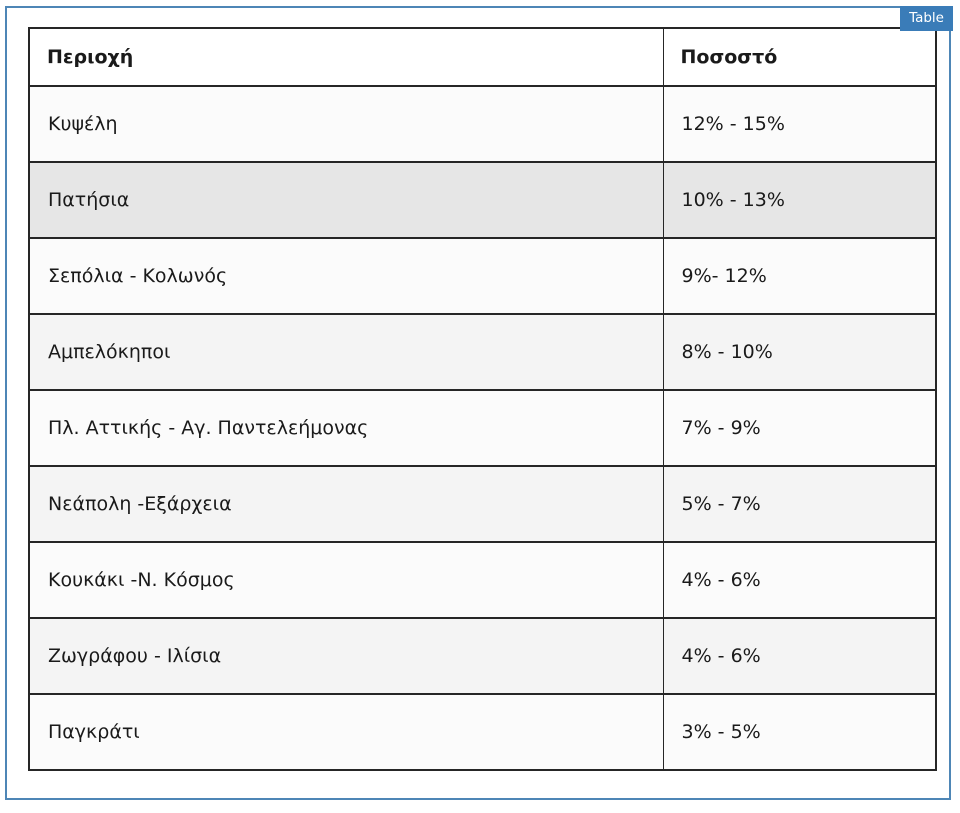 The height and width of the screenshot is (813, 960). What do you see at coordinates (346, 276) in the screenshot?
I see `region-cell: Σεπόλια - Κολωνός` at bounding box center [346, 276].